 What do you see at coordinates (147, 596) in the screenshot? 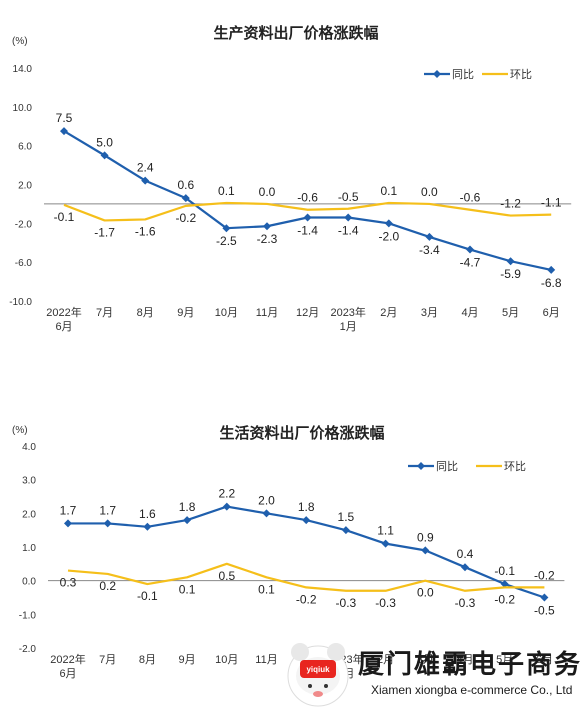
I see `data-label: -0.1` at bounding box center [147, 596].